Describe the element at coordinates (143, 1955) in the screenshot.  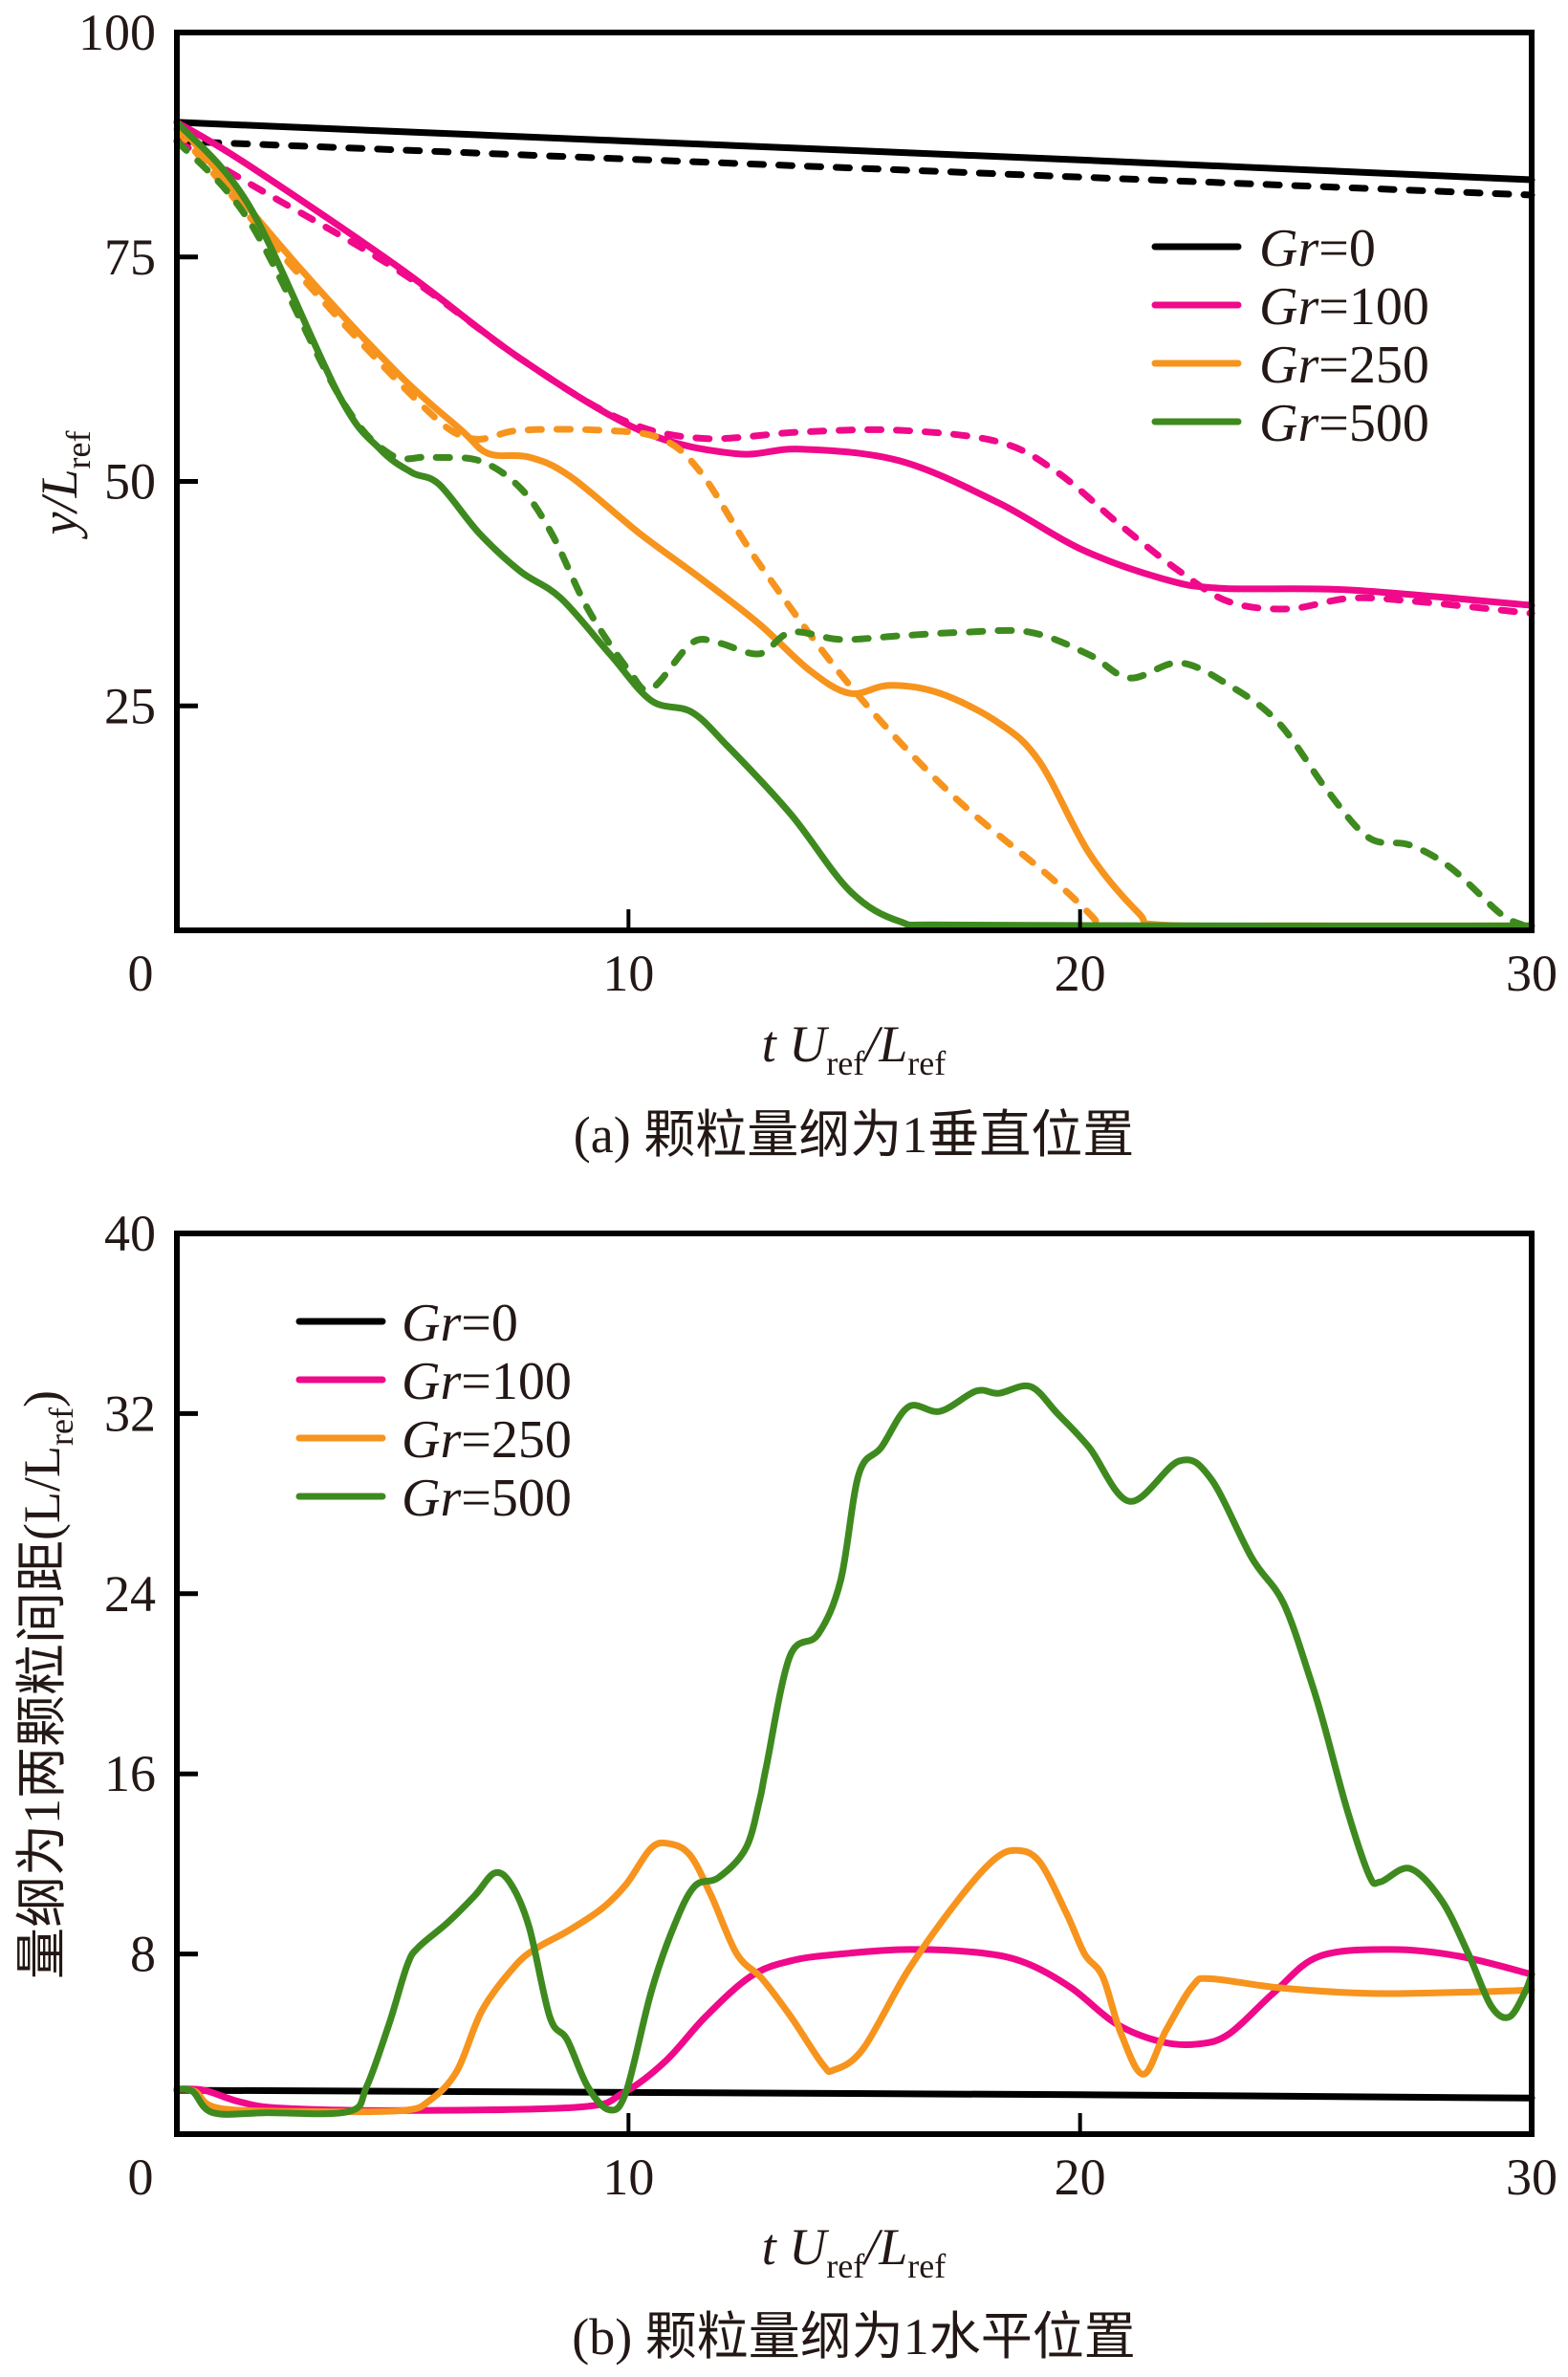
I see `chart-b-y-tick-label: 8` at that location.